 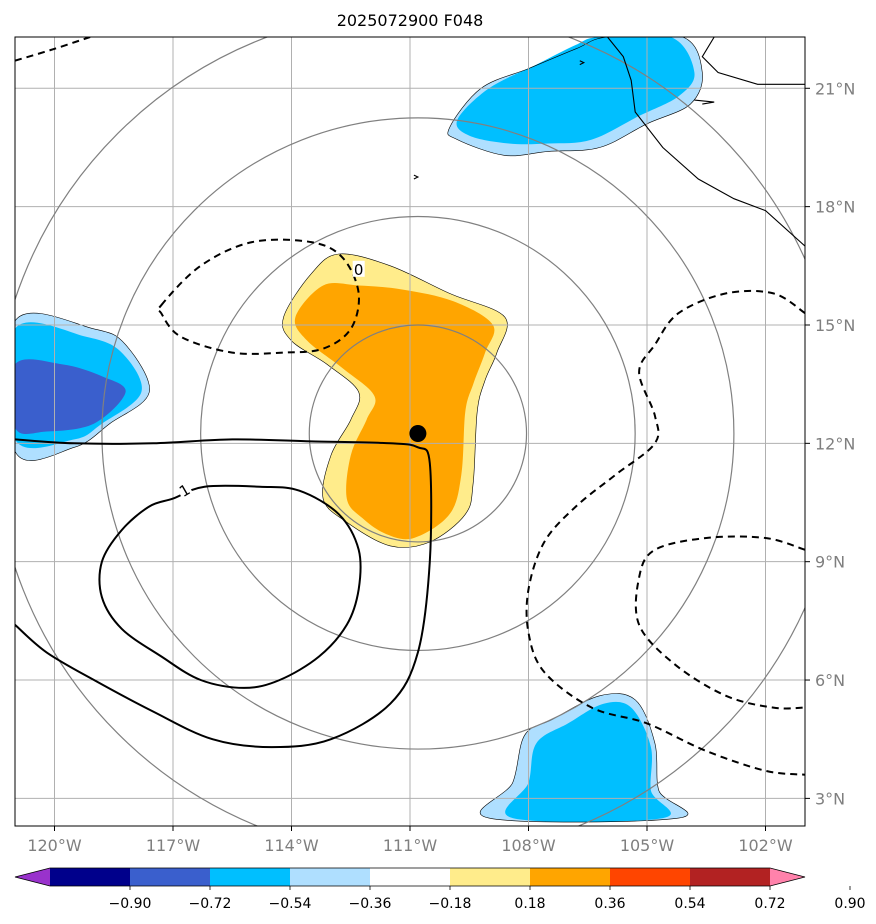 What do you see at coordinates (609, 904) in the screenshot?
I see `colorbar-tick-label: 0.36` at bounding box center [609, 904].